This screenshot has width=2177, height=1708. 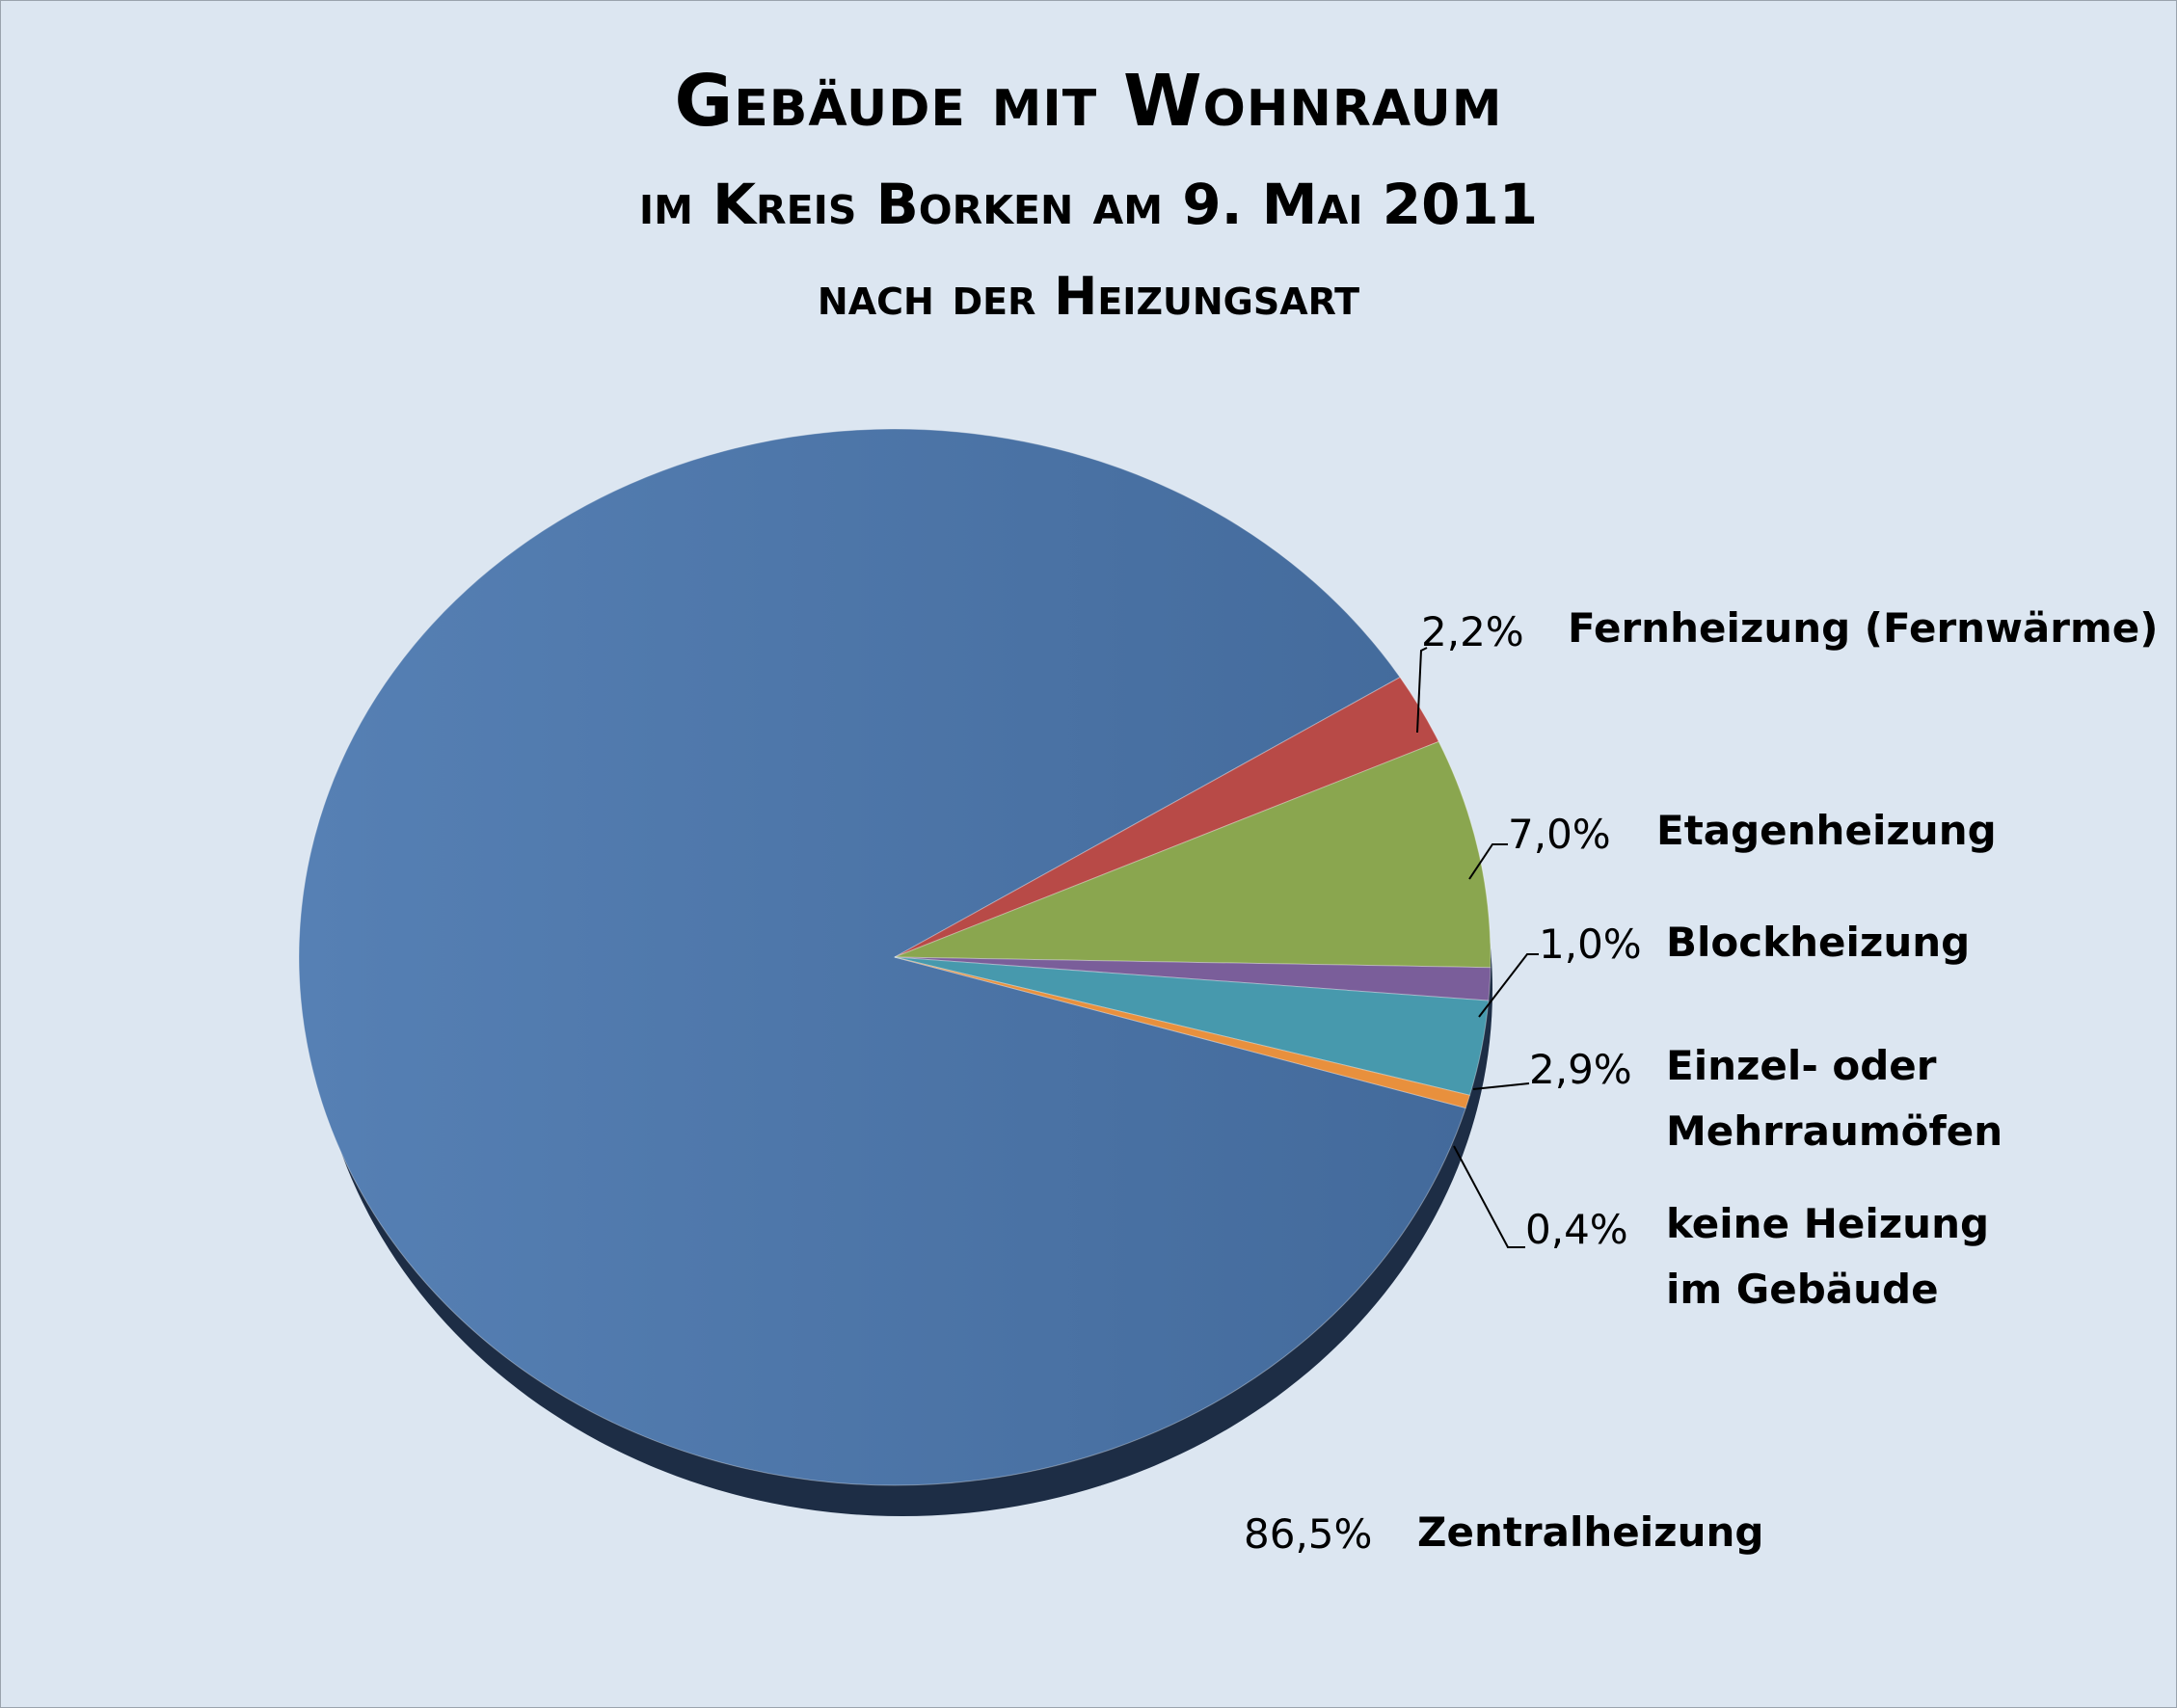 I want to click on slice-percent-keine-heizung: 0,4%, so click(x=1576, y=1229).